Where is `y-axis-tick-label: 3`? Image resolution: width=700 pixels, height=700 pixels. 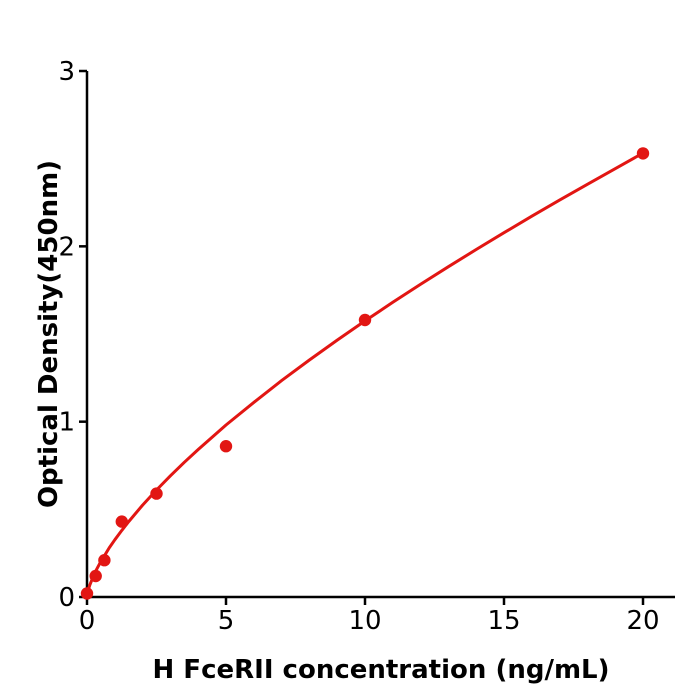 y-axis-tick-label: 3 is located at coordinates (66, 72).